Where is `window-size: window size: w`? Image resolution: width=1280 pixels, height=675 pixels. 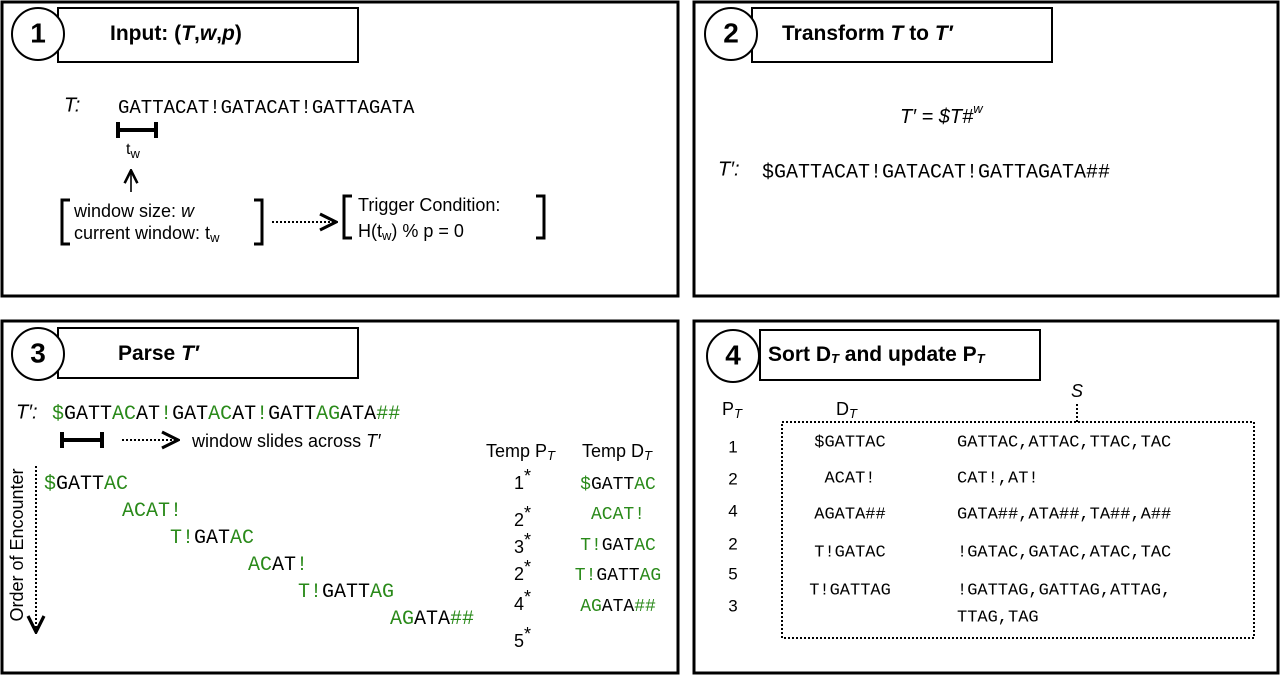
window-size: window size: w is located at coordinates (134, 211).